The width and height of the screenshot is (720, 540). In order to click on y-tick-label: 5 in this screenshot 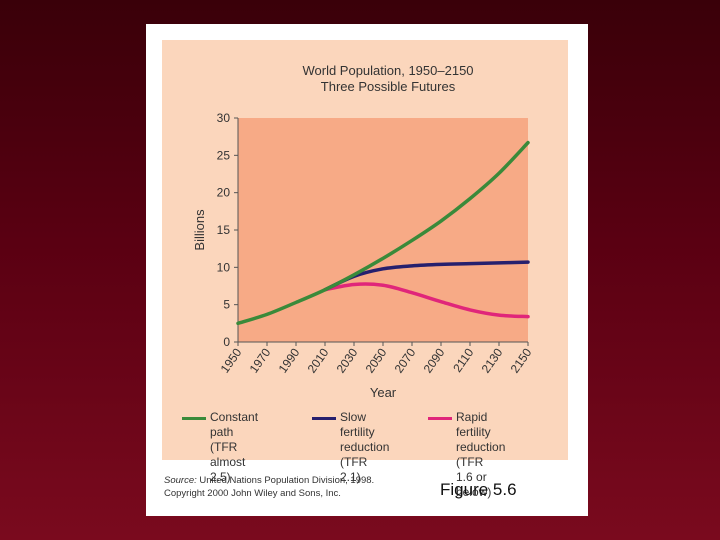, I will do `click(226, 305)`.